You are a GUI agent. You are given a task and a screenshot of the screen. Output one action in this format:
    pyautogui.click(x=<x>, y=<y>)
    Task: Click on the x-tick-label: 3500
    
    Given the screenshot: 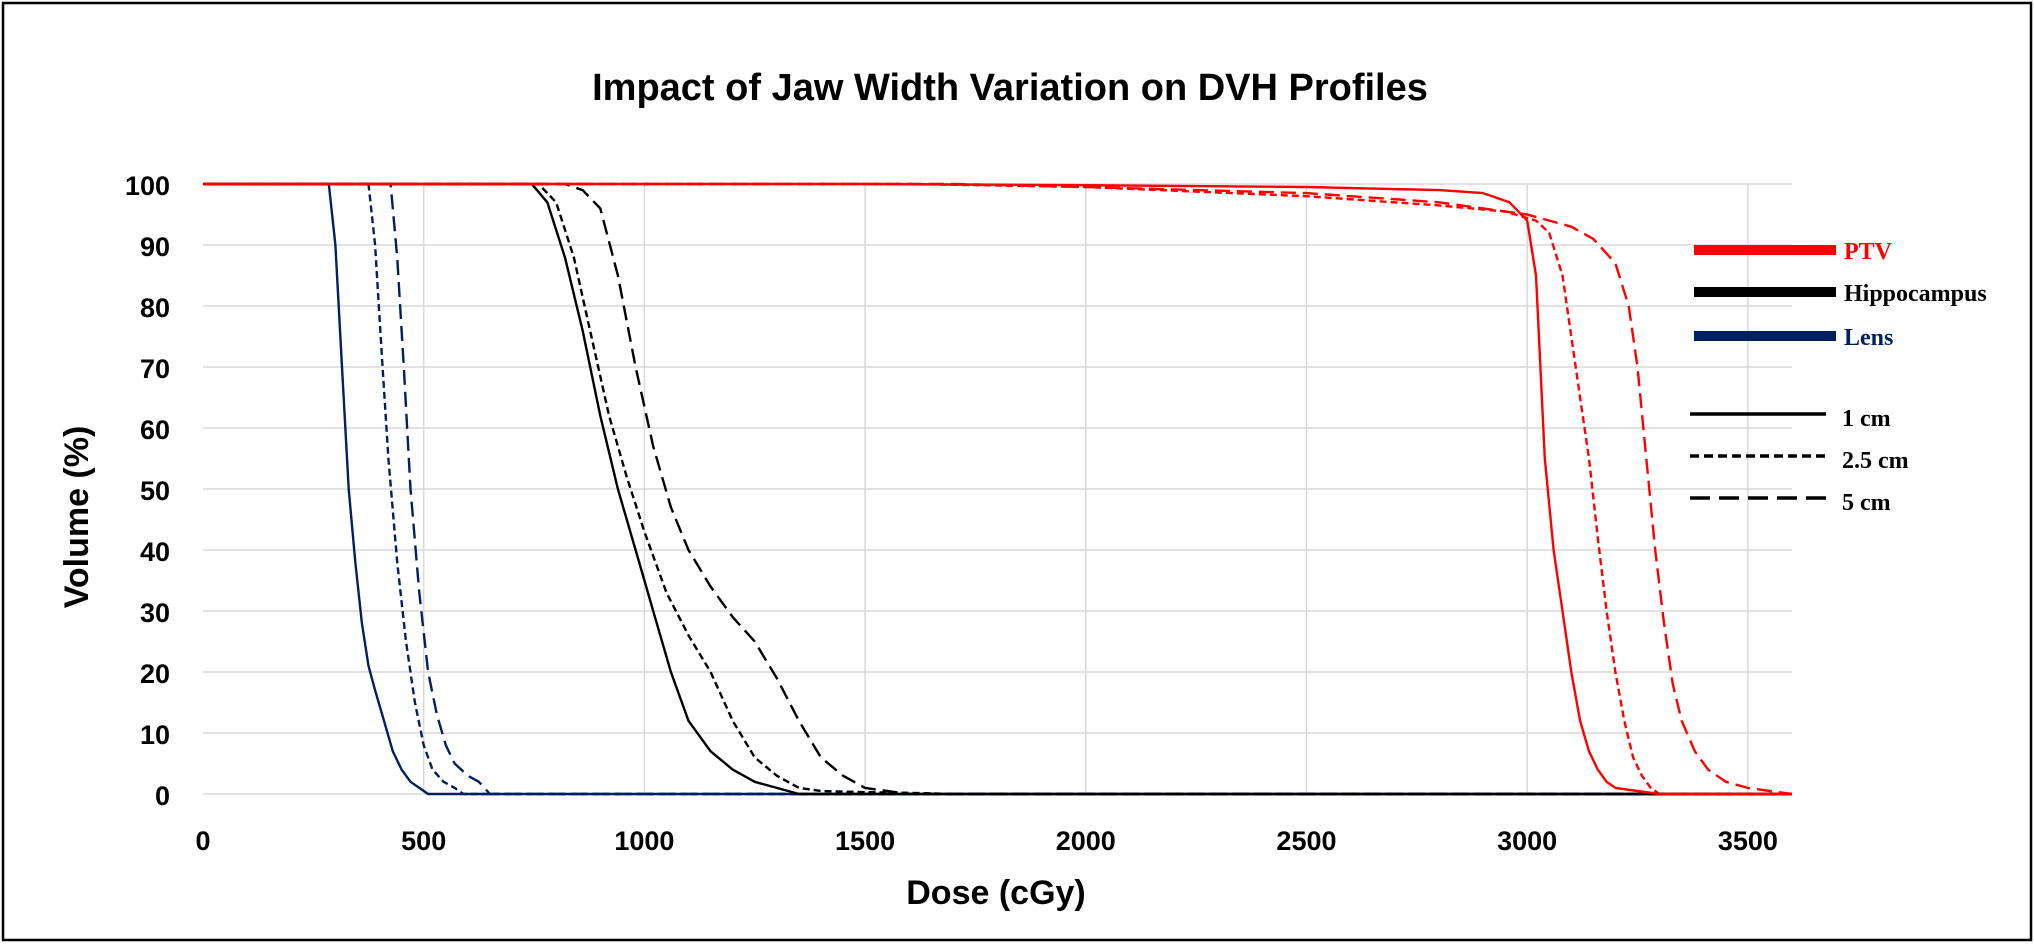 What is the action you would take?
    pyautogui.click(x=1748, y=841)
    